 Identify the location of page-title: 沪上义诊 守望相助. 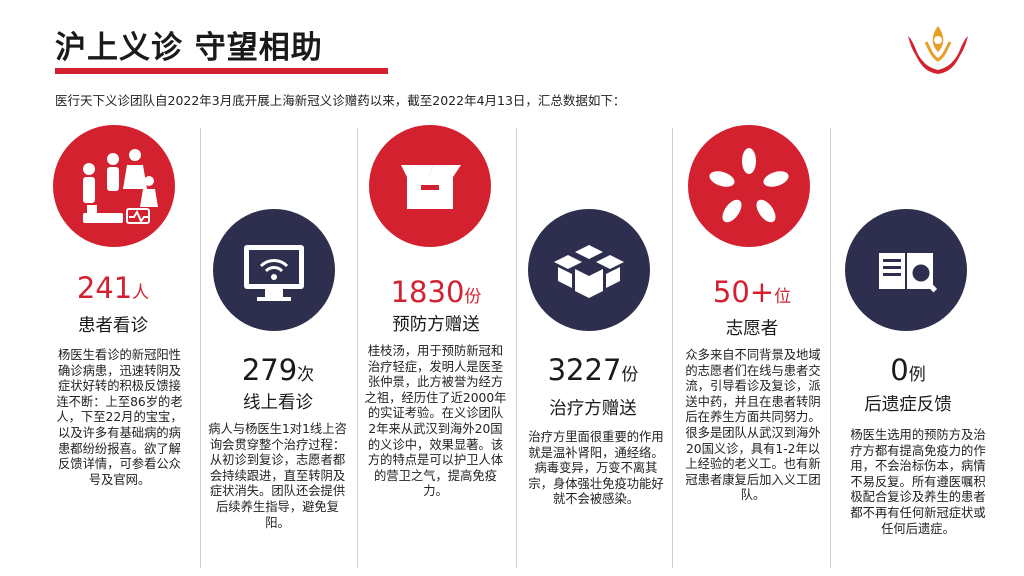
(189, 48).